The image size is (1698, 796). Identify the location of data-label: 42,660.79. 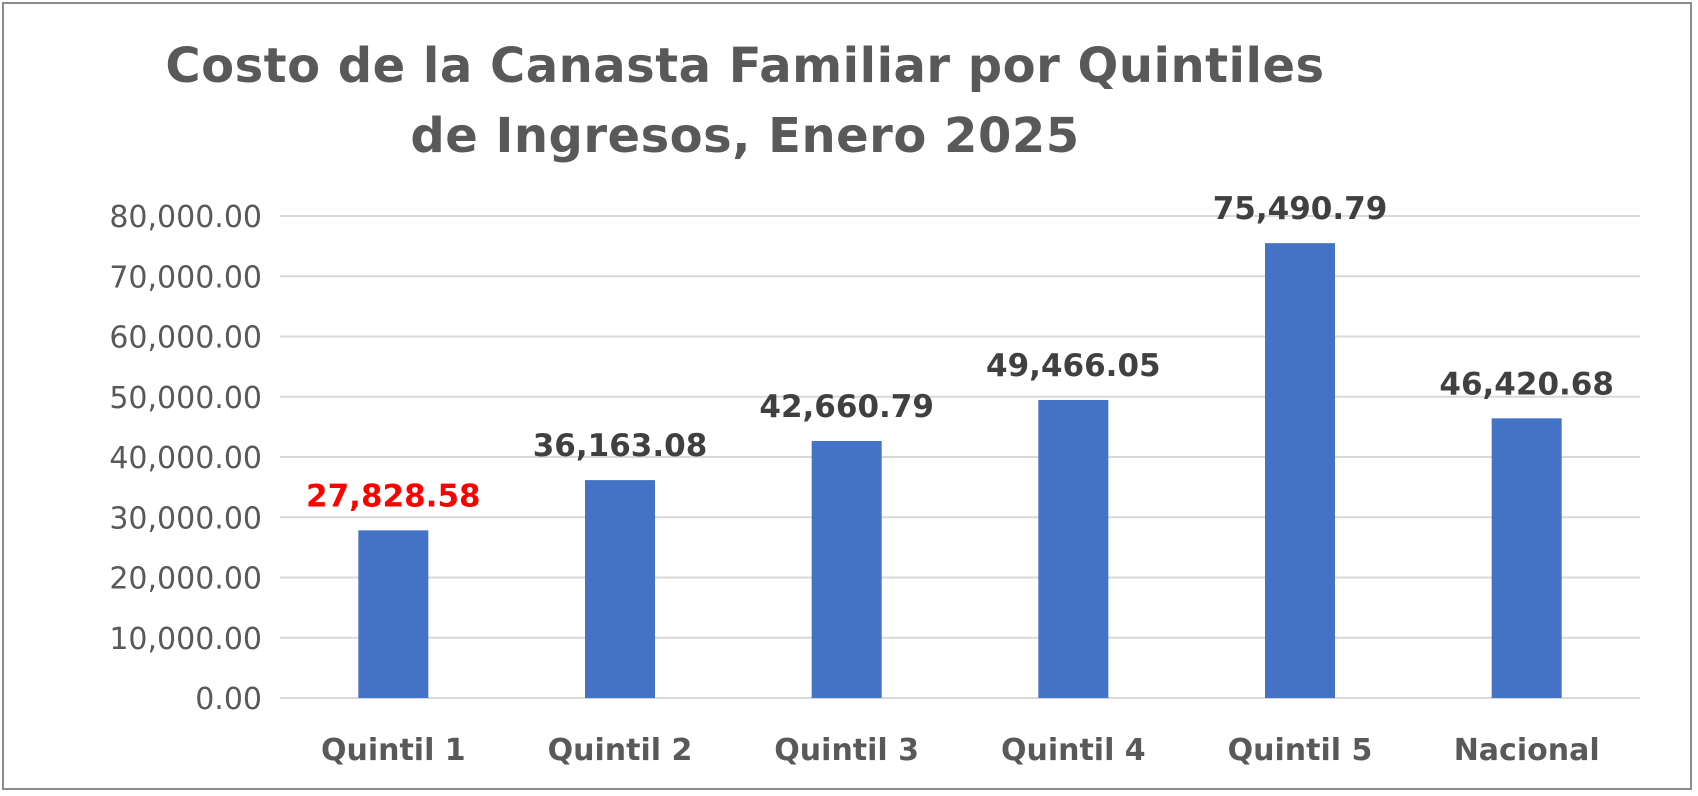
(846, 407).